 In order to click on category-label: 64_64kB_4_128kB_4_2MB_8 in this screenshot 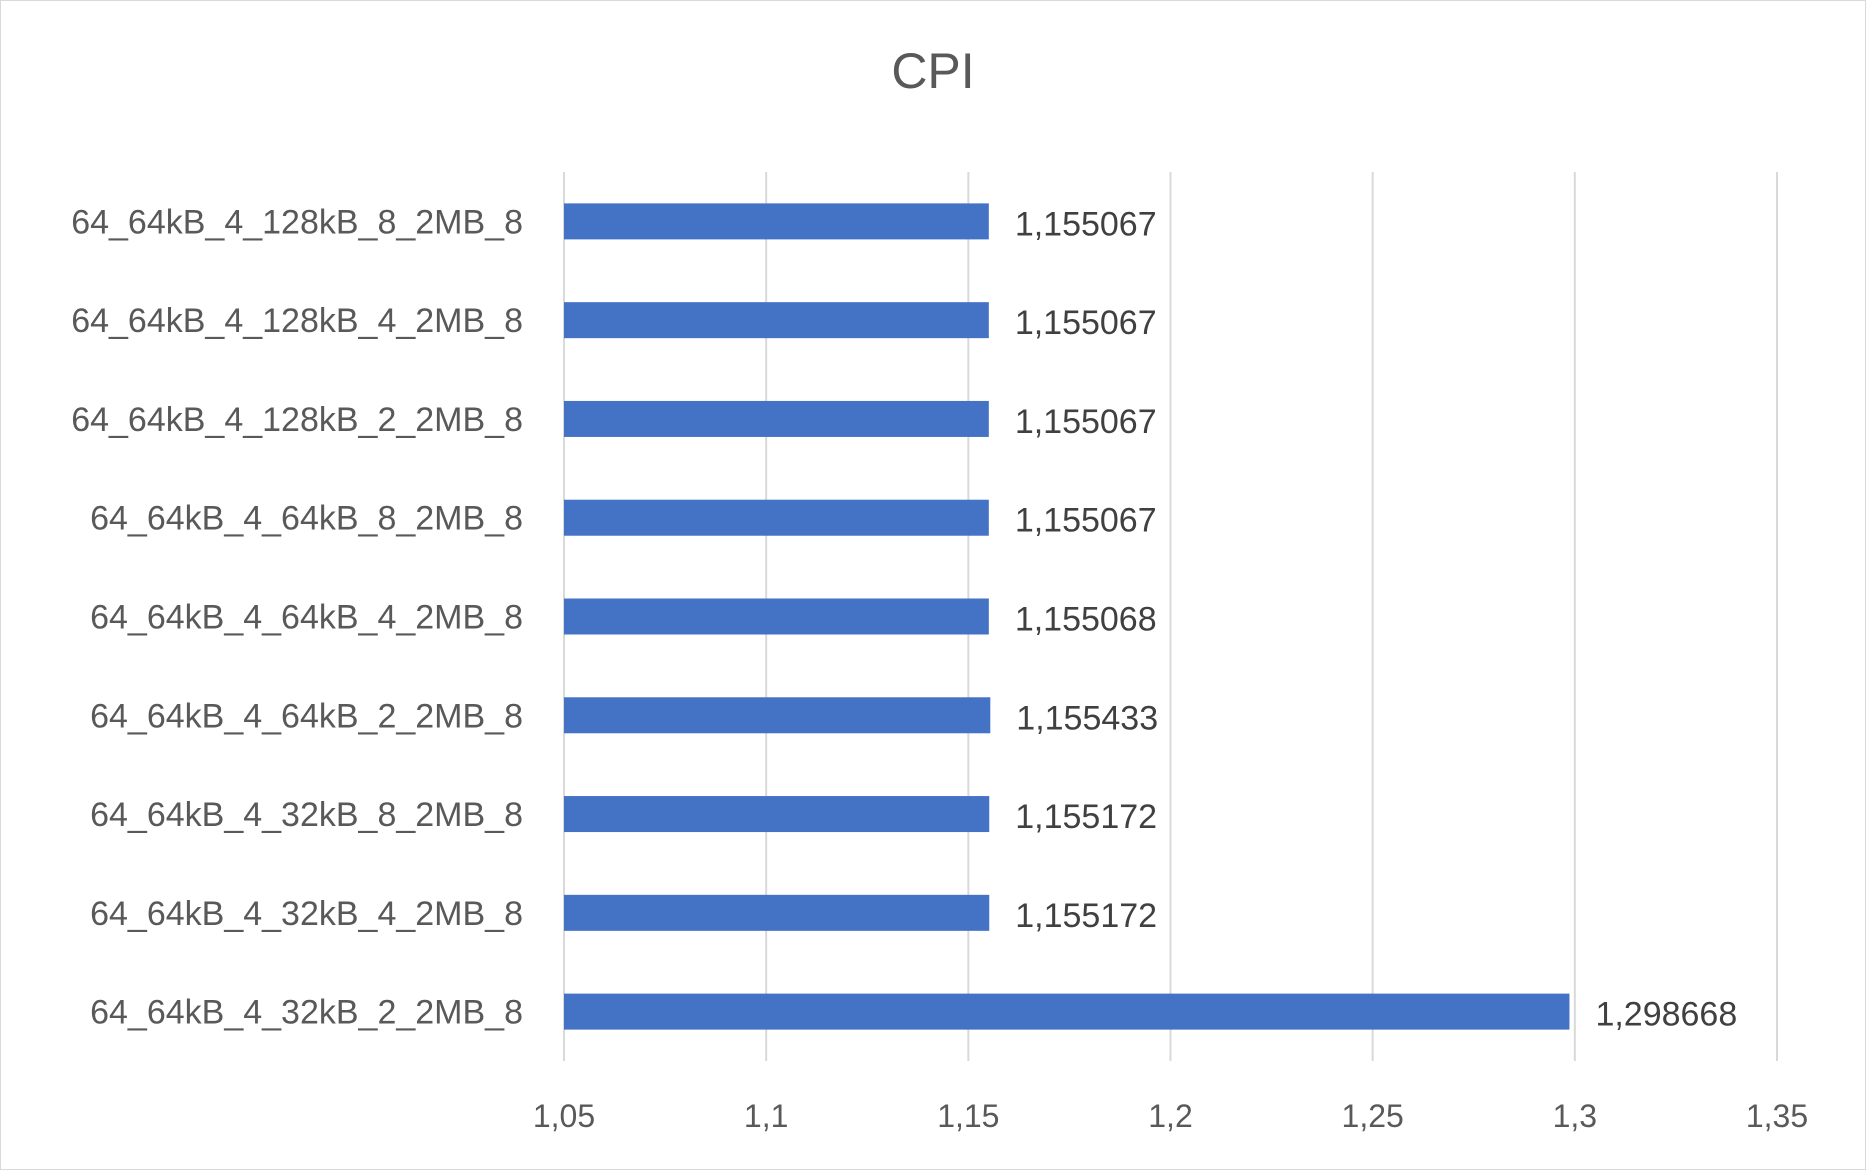, I will do `click(297, 321)`.